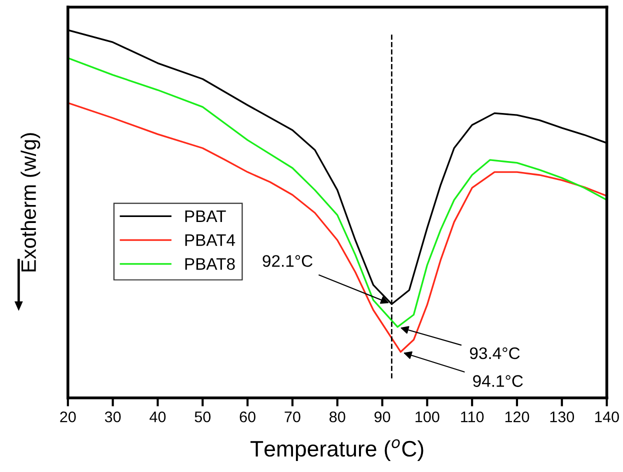 This screenshot has height=472, width=623. What do you see at coordinates (292, 416) in the screenshot?
I see `x-tick-label: 70` at bounding box center [292, 416].